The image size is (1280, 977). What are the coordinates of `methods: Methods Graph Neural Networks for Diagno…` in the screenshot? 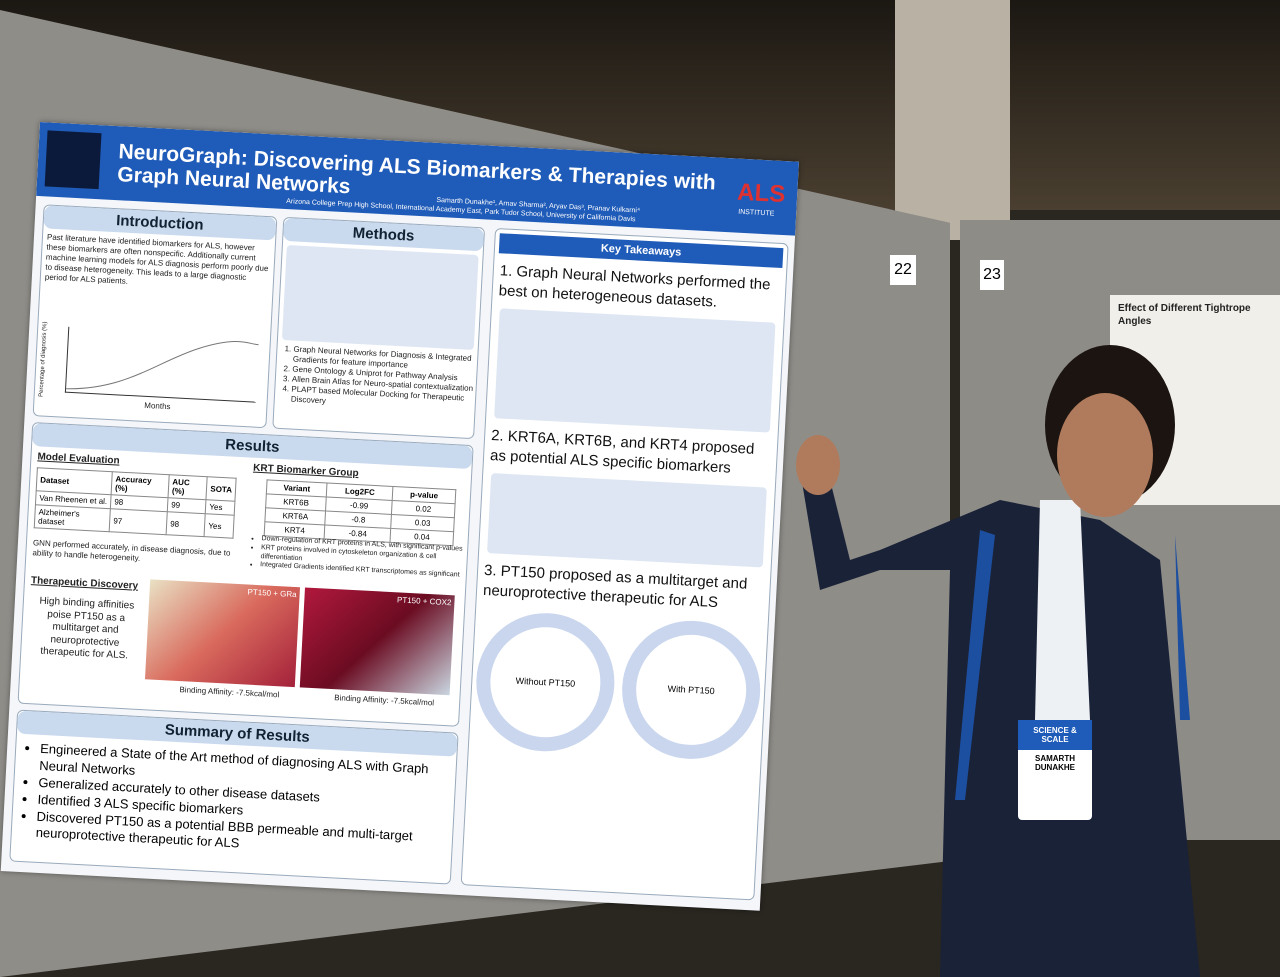 It's located at (379, 328).